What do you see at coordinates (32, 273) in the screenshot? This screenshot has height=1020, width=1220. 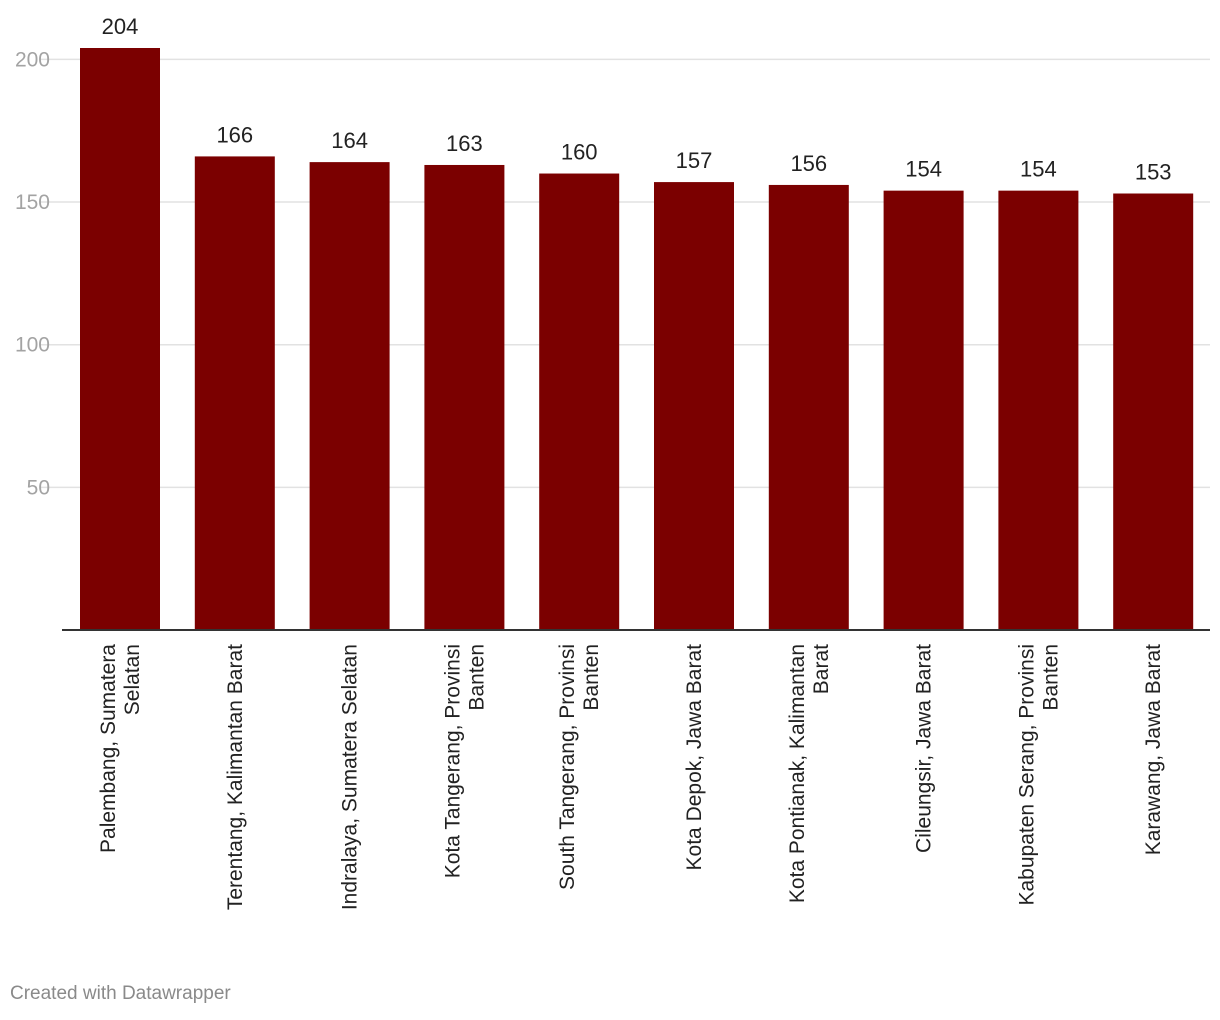 I see `y-tick-labels: 50 100 150 200` at bounding box center [32, 273].